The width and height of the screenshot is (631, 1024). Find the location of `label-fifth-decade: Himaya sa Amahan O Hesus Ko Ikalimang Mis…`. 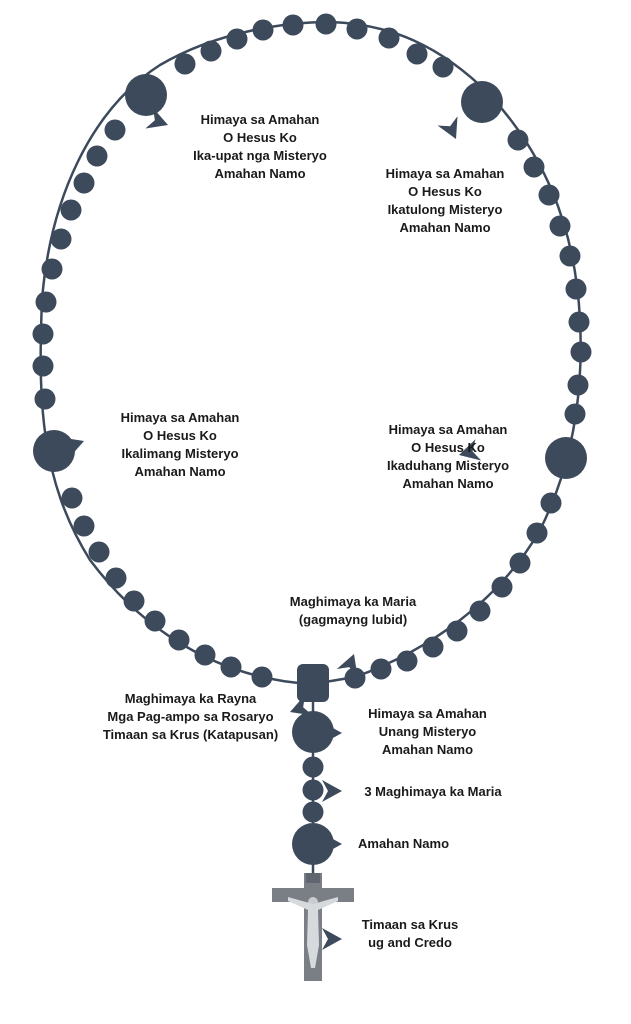

label-fifth-decade: Himaya sa Amahan O Hesus Ko Ikalimang Mis… is located at coordinates (180, 444).